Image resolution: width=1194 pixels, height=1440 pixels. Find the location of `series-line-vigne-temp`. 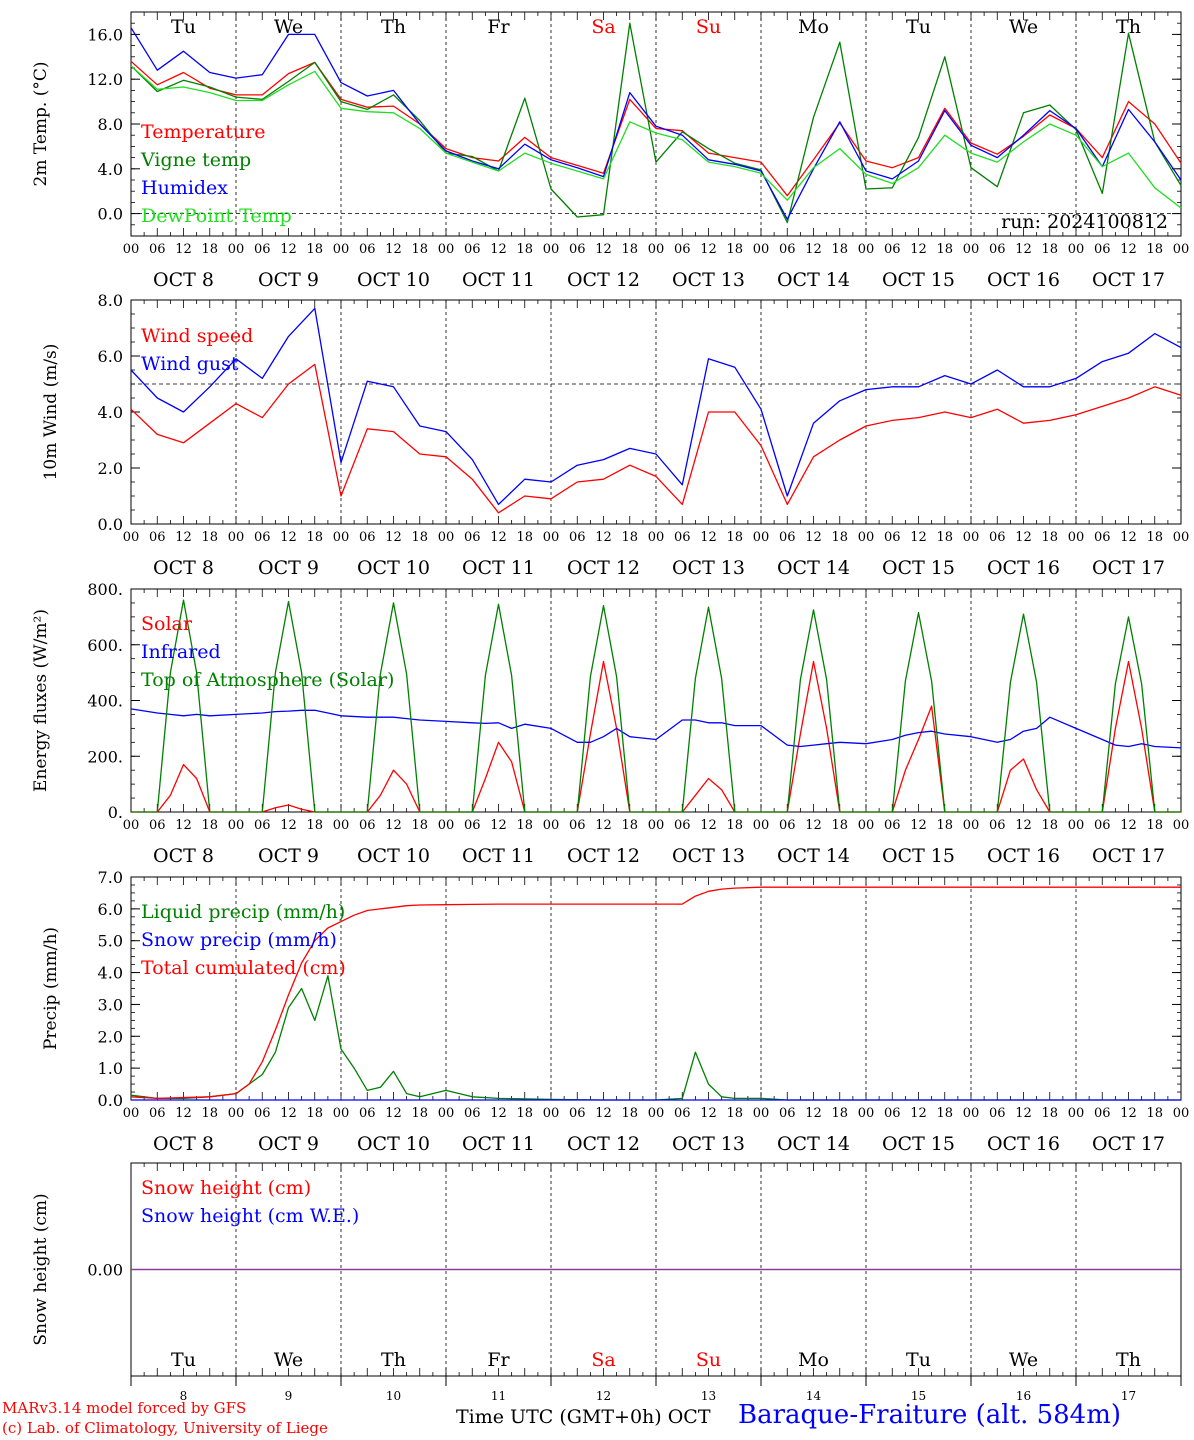

series-line-vigne-temp is located at coordinates (656, 123).